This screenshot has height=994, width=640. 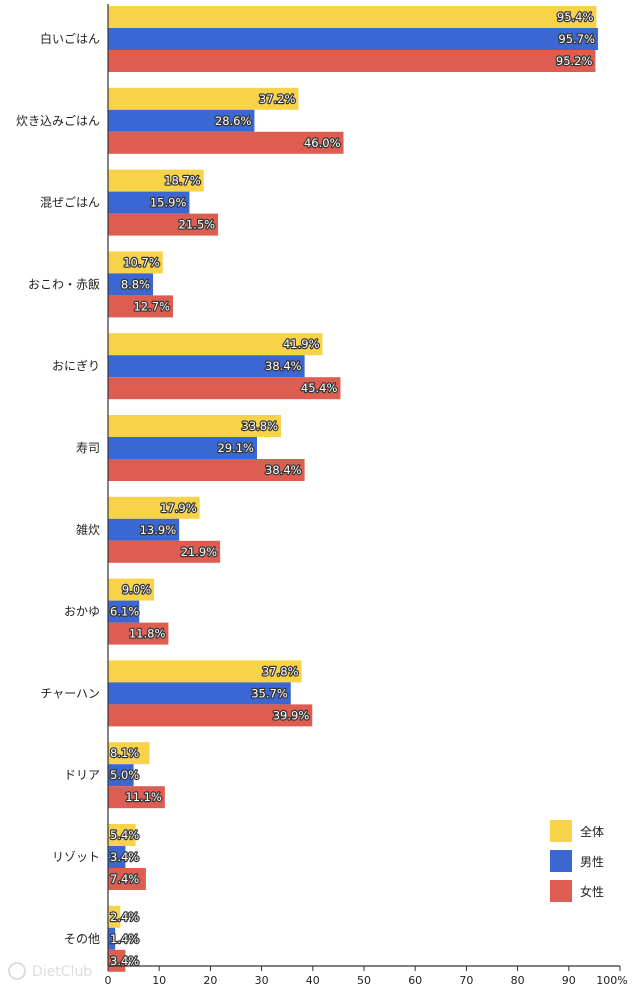 What do you see at coordinates (76, 857) in the screenshot?
I see `category-label: リゾット` at bounding box center [76, 857].